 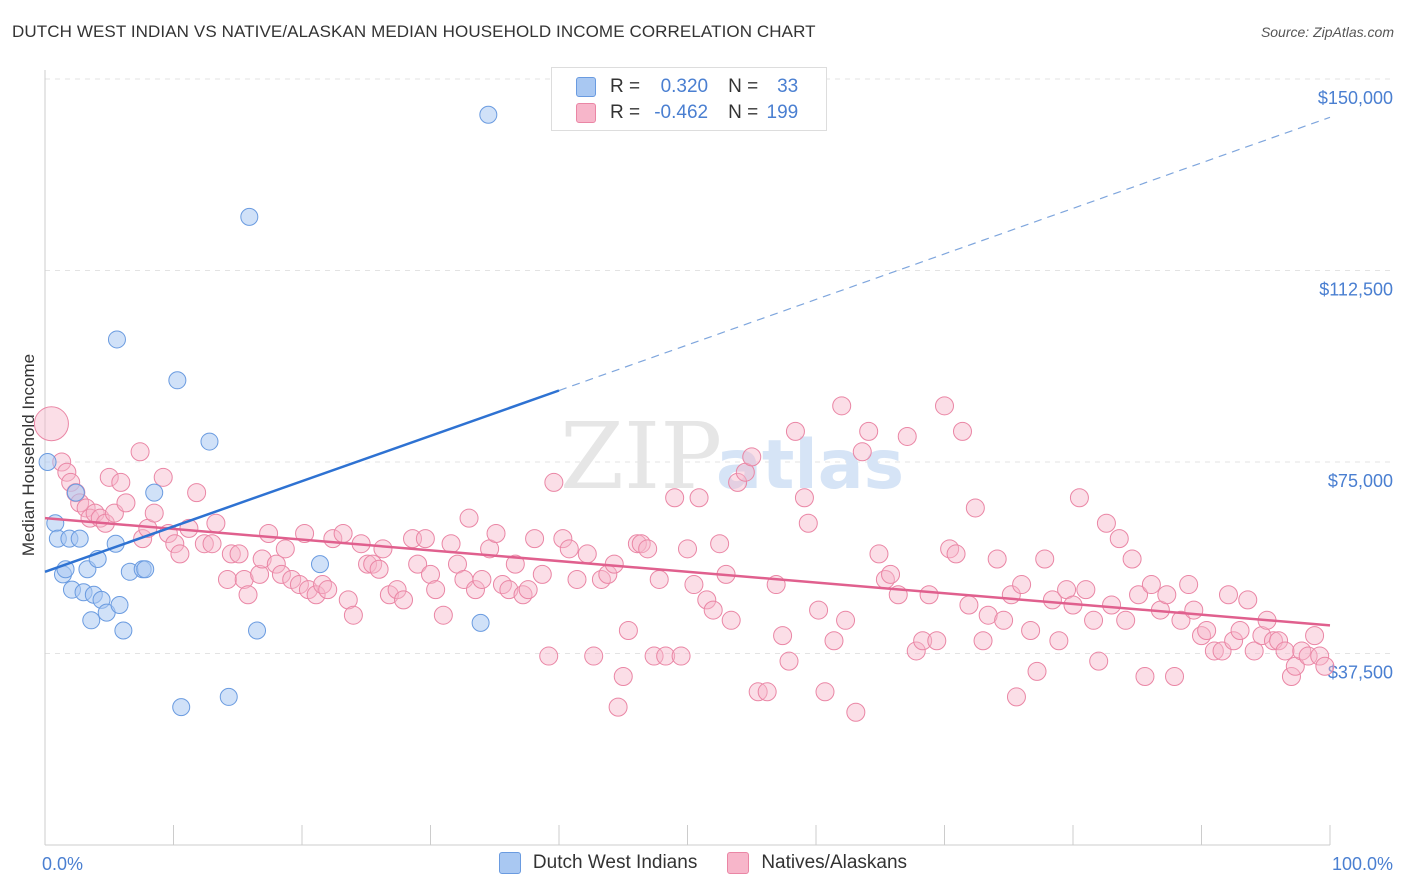 What do you see at coordinates (782, 112) in the screenshot?
I see `legend-n-value: 199` at bounding box center [782, 112].